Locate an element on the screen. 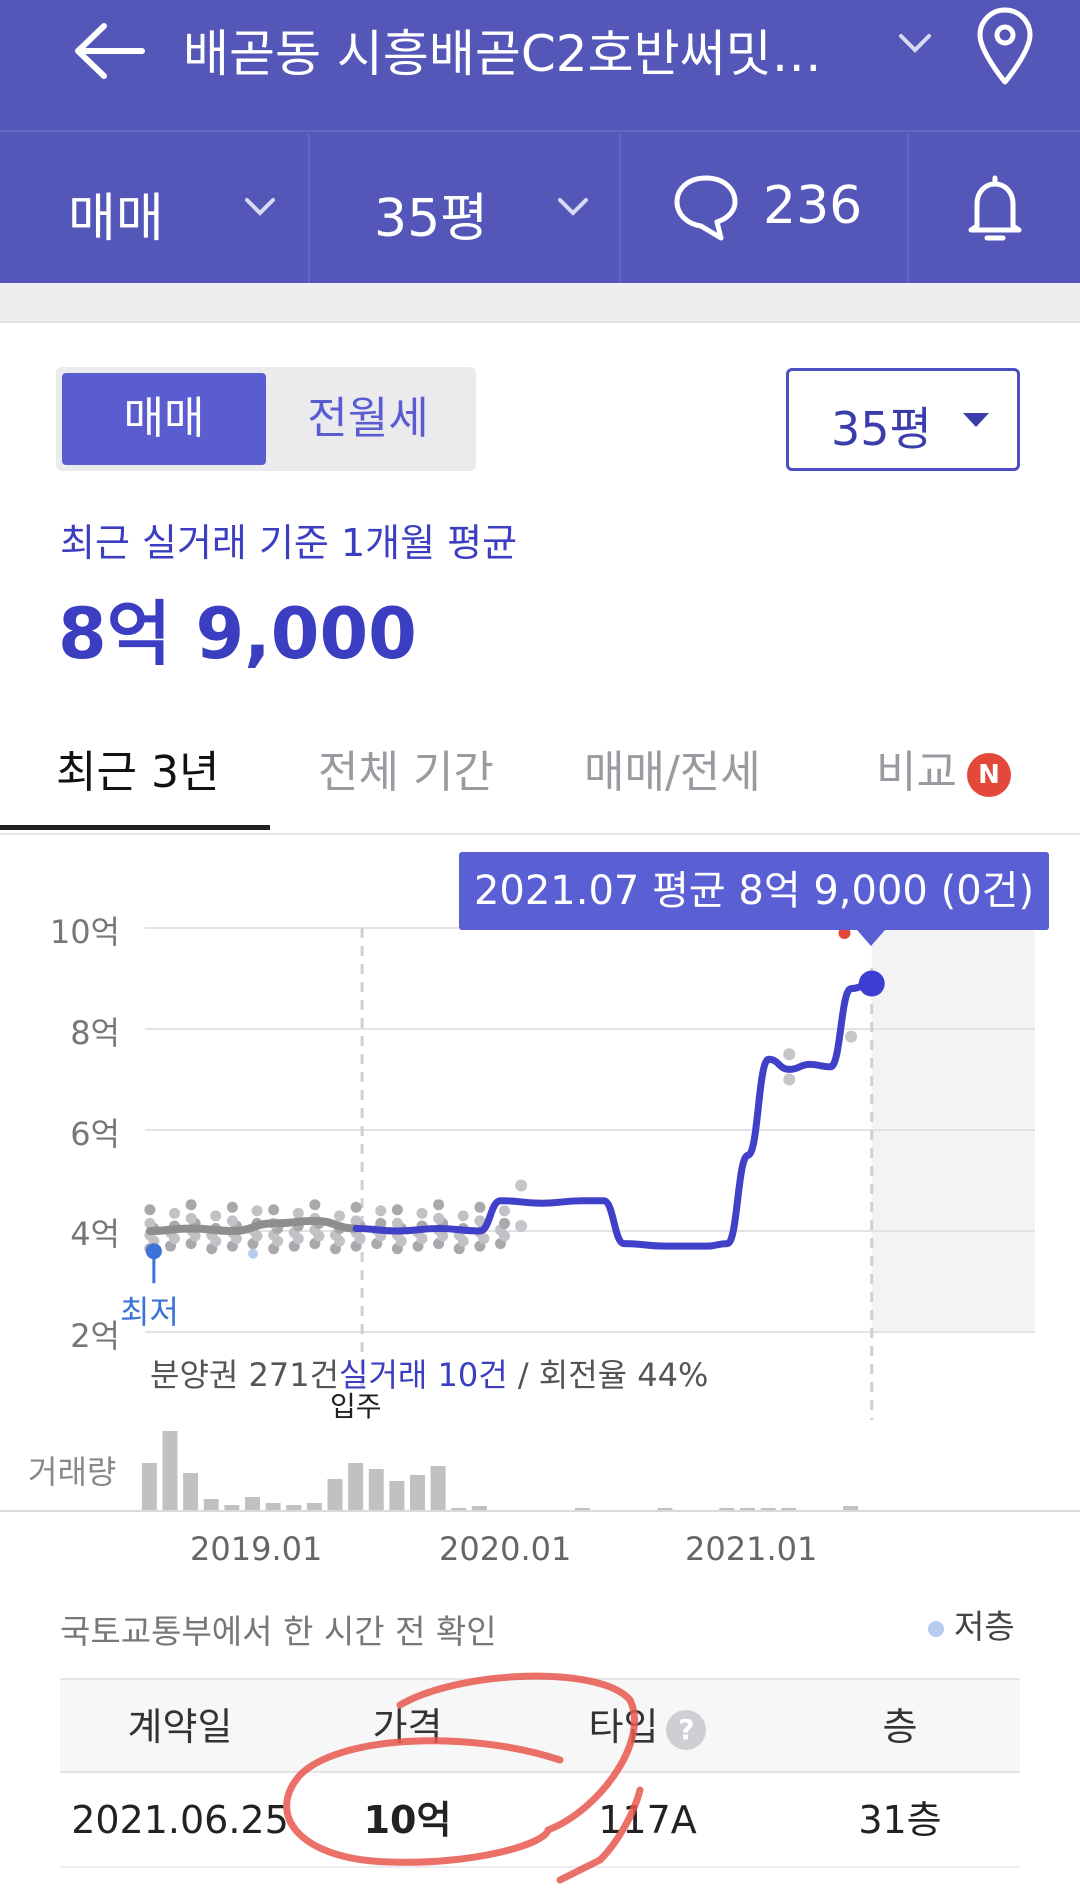  low-floor-point is located at coordinates (253, 1253).